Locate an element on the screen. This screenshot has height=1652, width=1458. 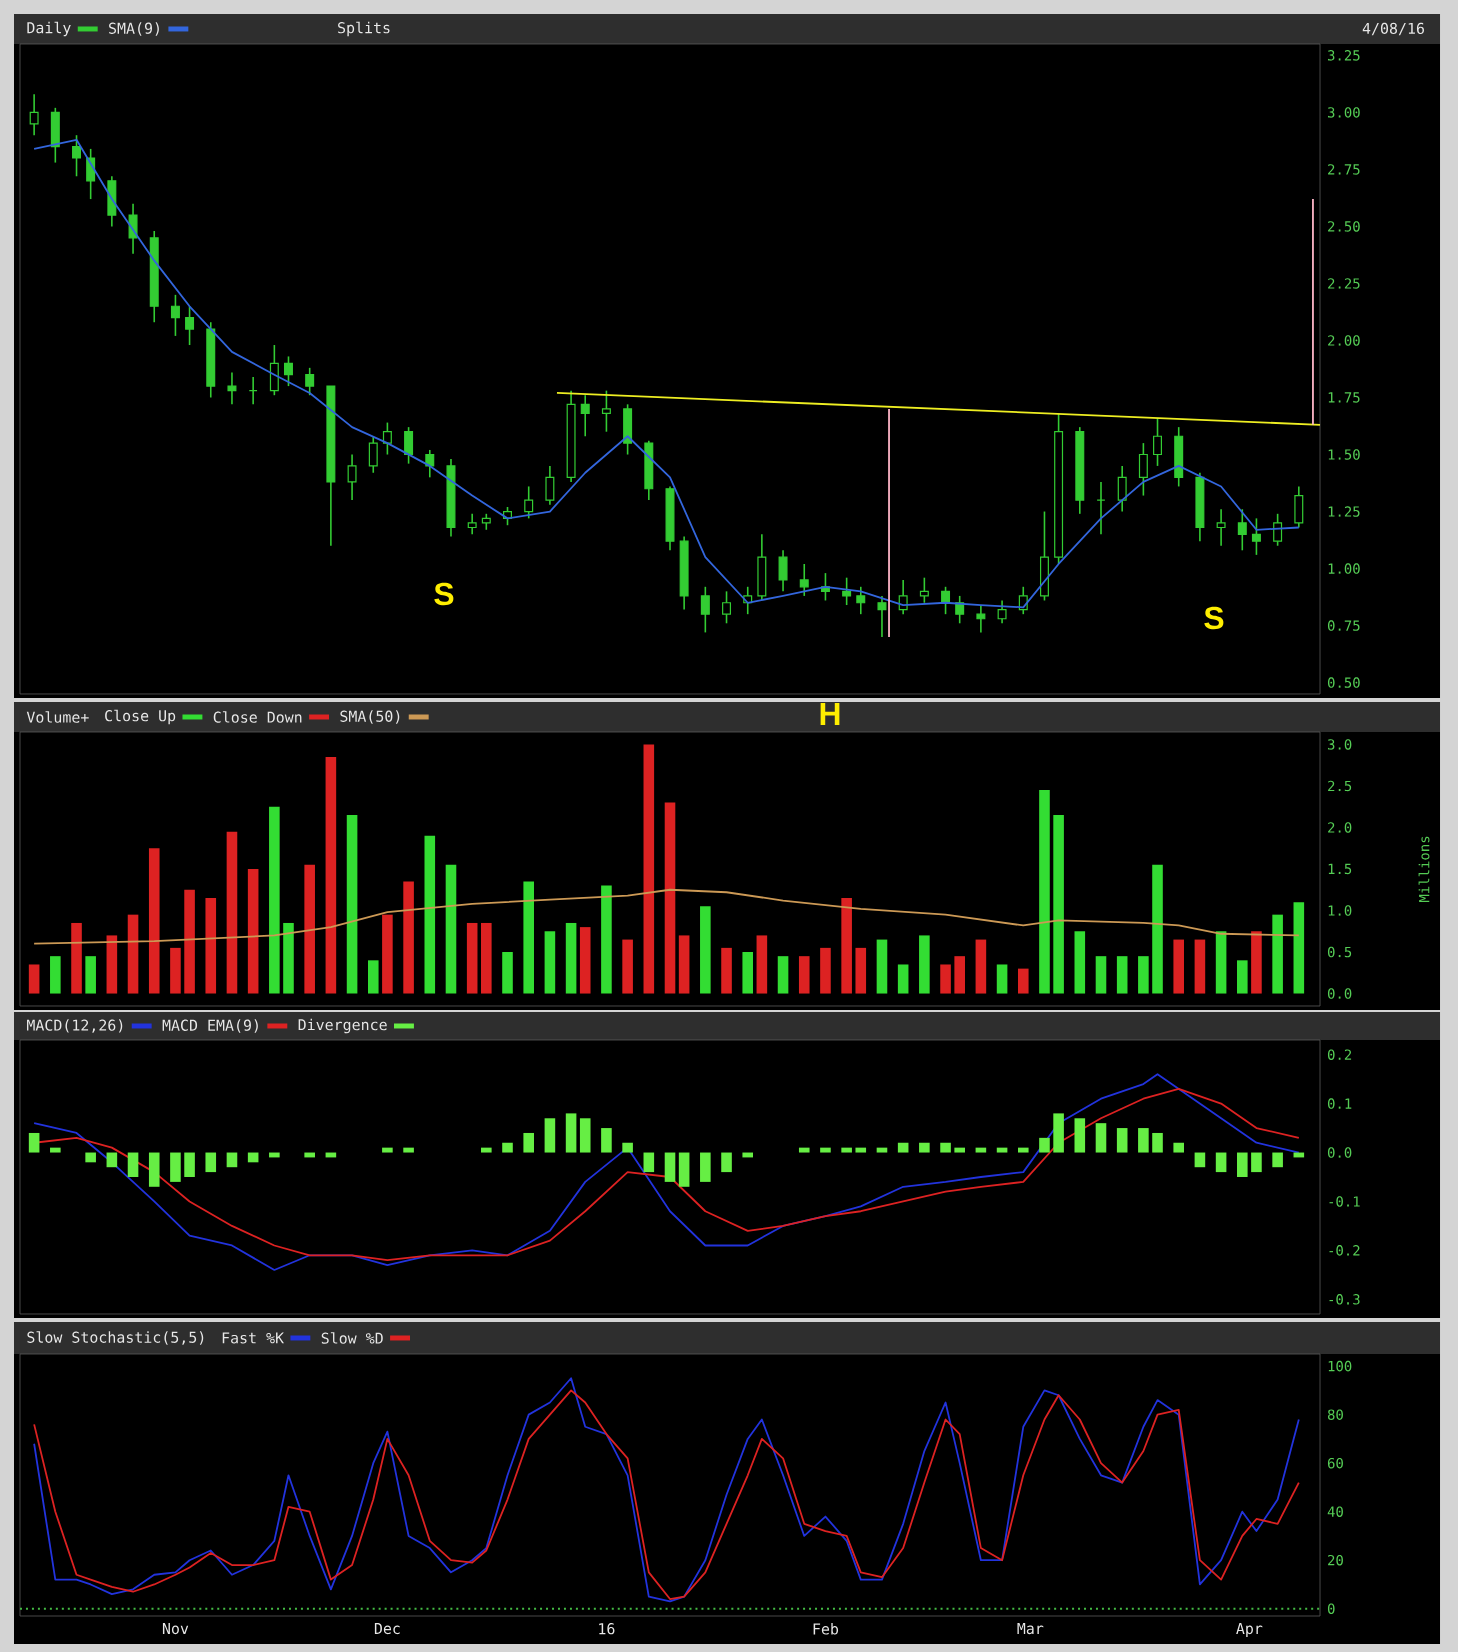
text: H is located at coordinates (830, 714).